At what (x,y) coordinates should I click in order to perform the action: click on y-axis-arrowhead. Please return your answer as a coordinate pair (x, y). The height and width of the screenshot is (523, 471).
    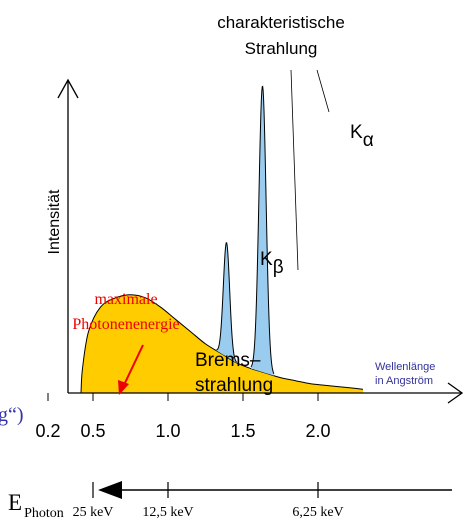
    Looking at the image, I should click on (68, 88).